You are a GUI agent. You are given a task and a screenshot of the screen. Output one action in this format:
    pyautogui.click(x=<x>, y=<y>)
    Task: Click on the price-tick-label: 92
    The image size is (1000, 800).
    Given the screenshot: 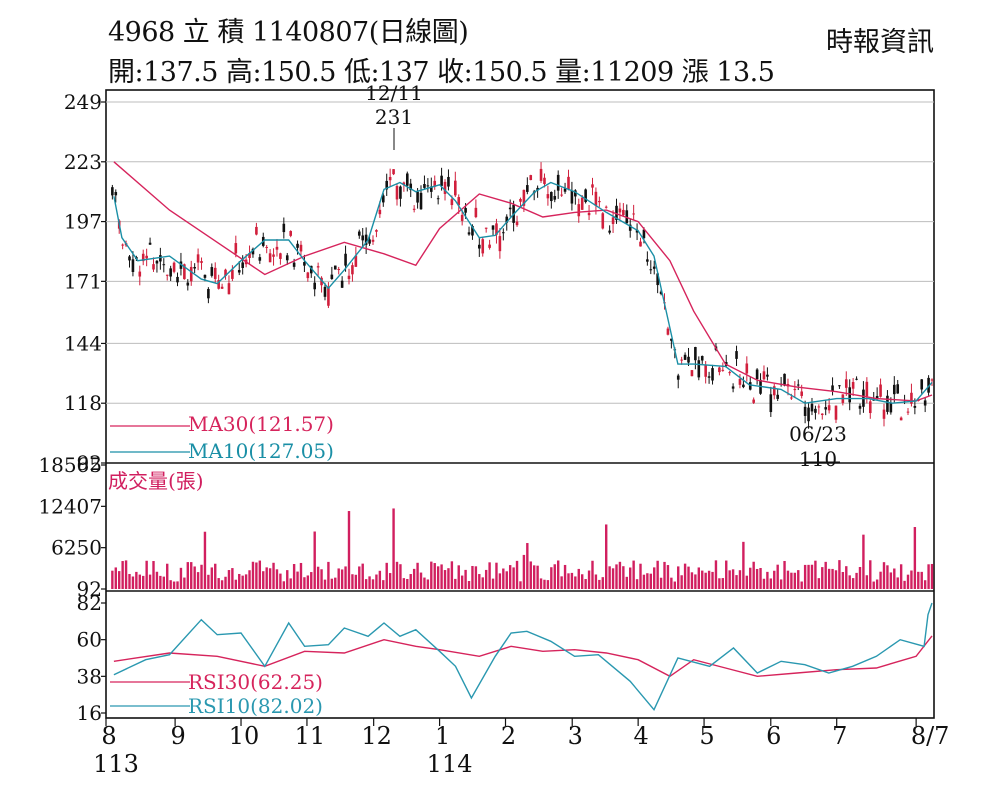 What is the action you would take?
    pyautogui.click(x=89, y=463)
    